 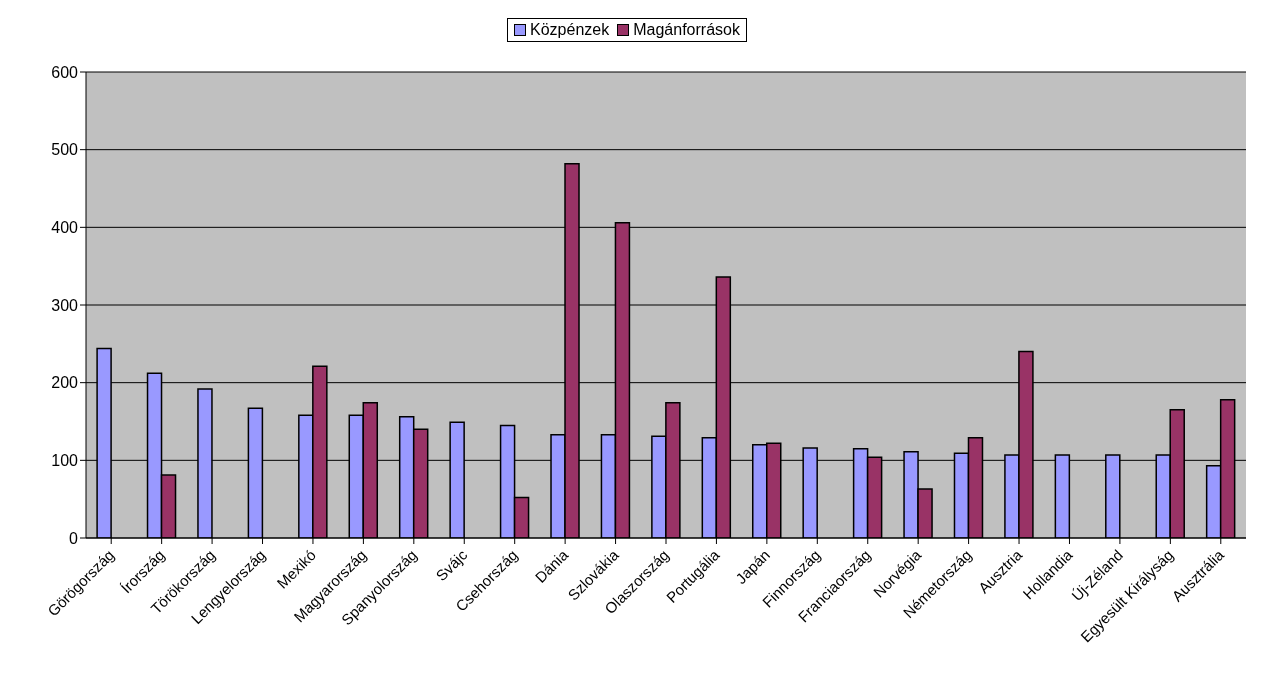 I want to click on y-tick-label: 500, so click(x=65, y=150).